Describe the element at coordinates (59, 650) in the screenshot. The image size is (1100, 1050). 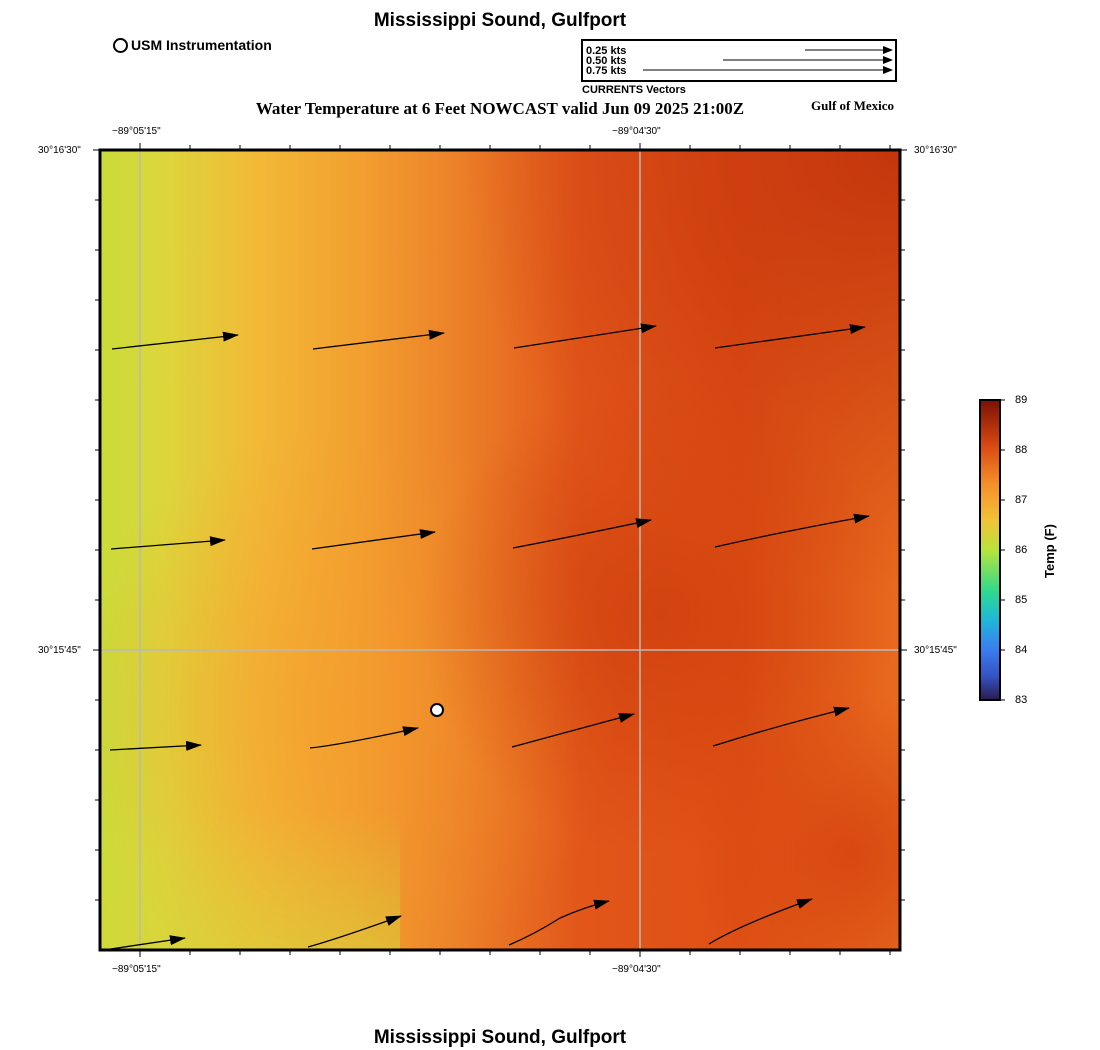
I see `lat-label-left-2: 30°15'45"` at that location.